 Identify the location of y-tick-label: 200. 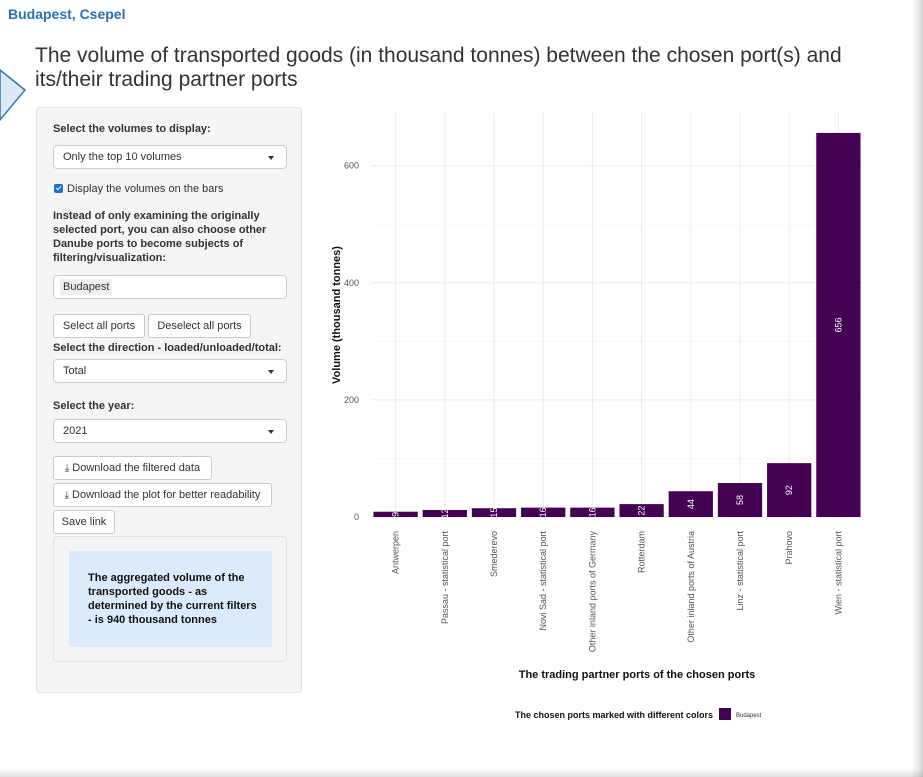
(351, 400).